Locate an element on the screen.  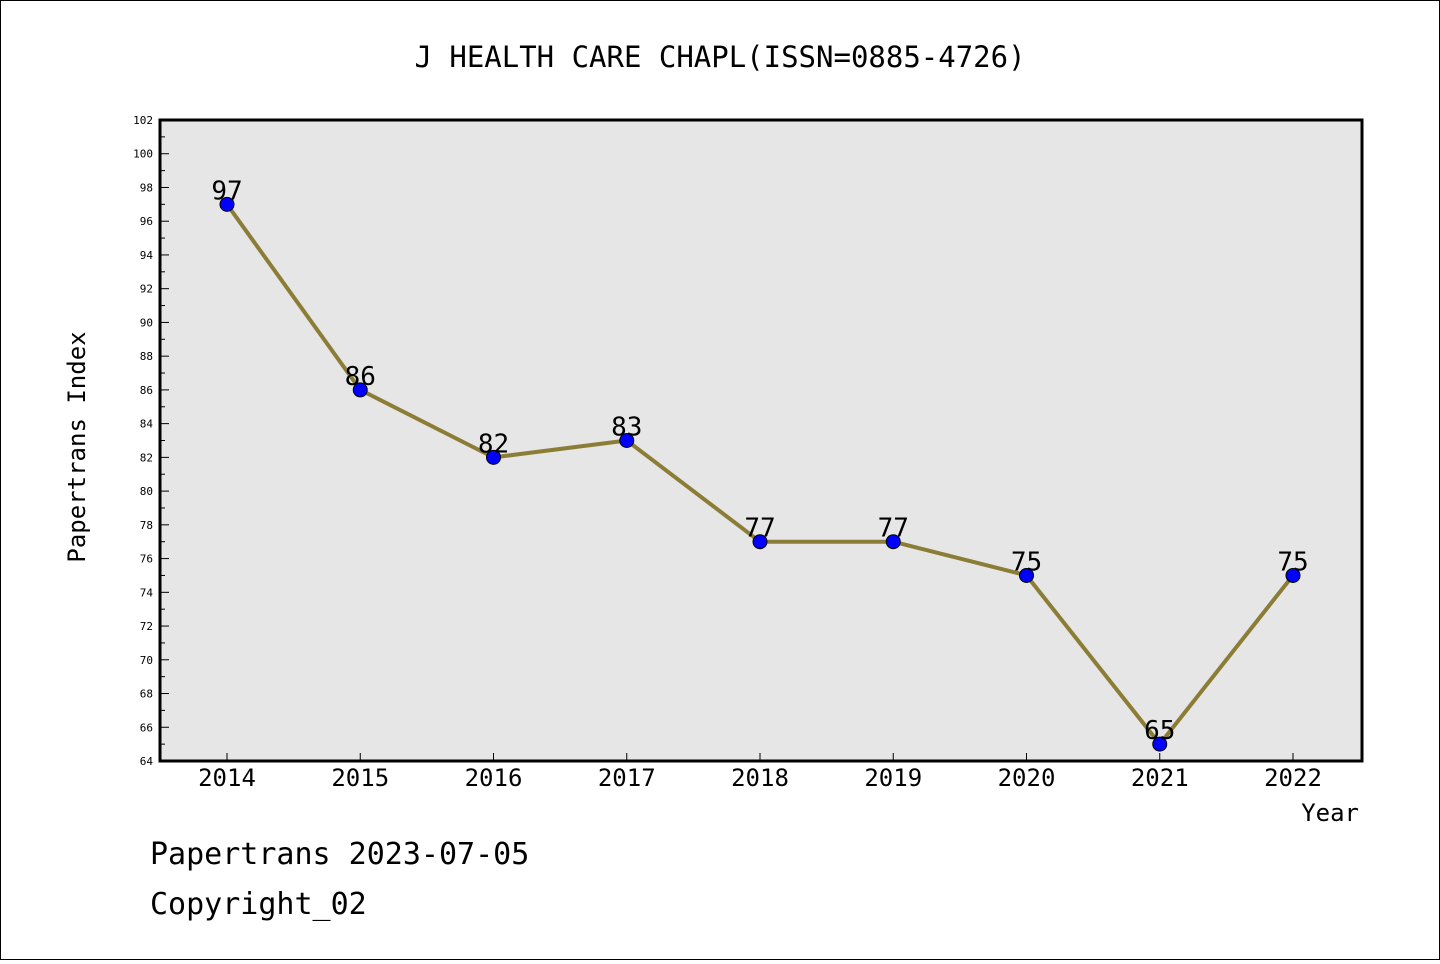
chart-title: J HEALTH CARE CHAPL(ISSN=0885-4726) is located at coordinates (719, 57).